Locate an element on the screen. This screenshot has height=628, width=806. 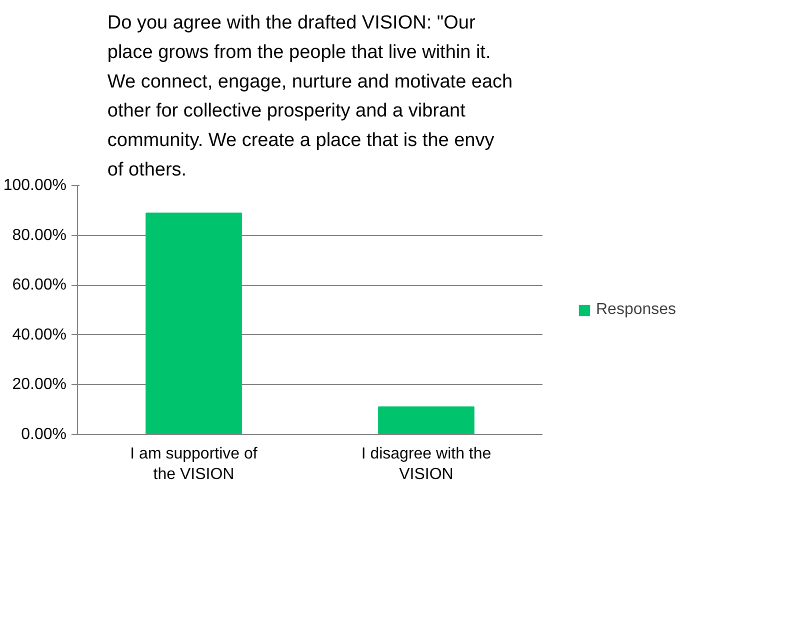
y-tick-label: 80.00% is located at coordinates (39, 235).